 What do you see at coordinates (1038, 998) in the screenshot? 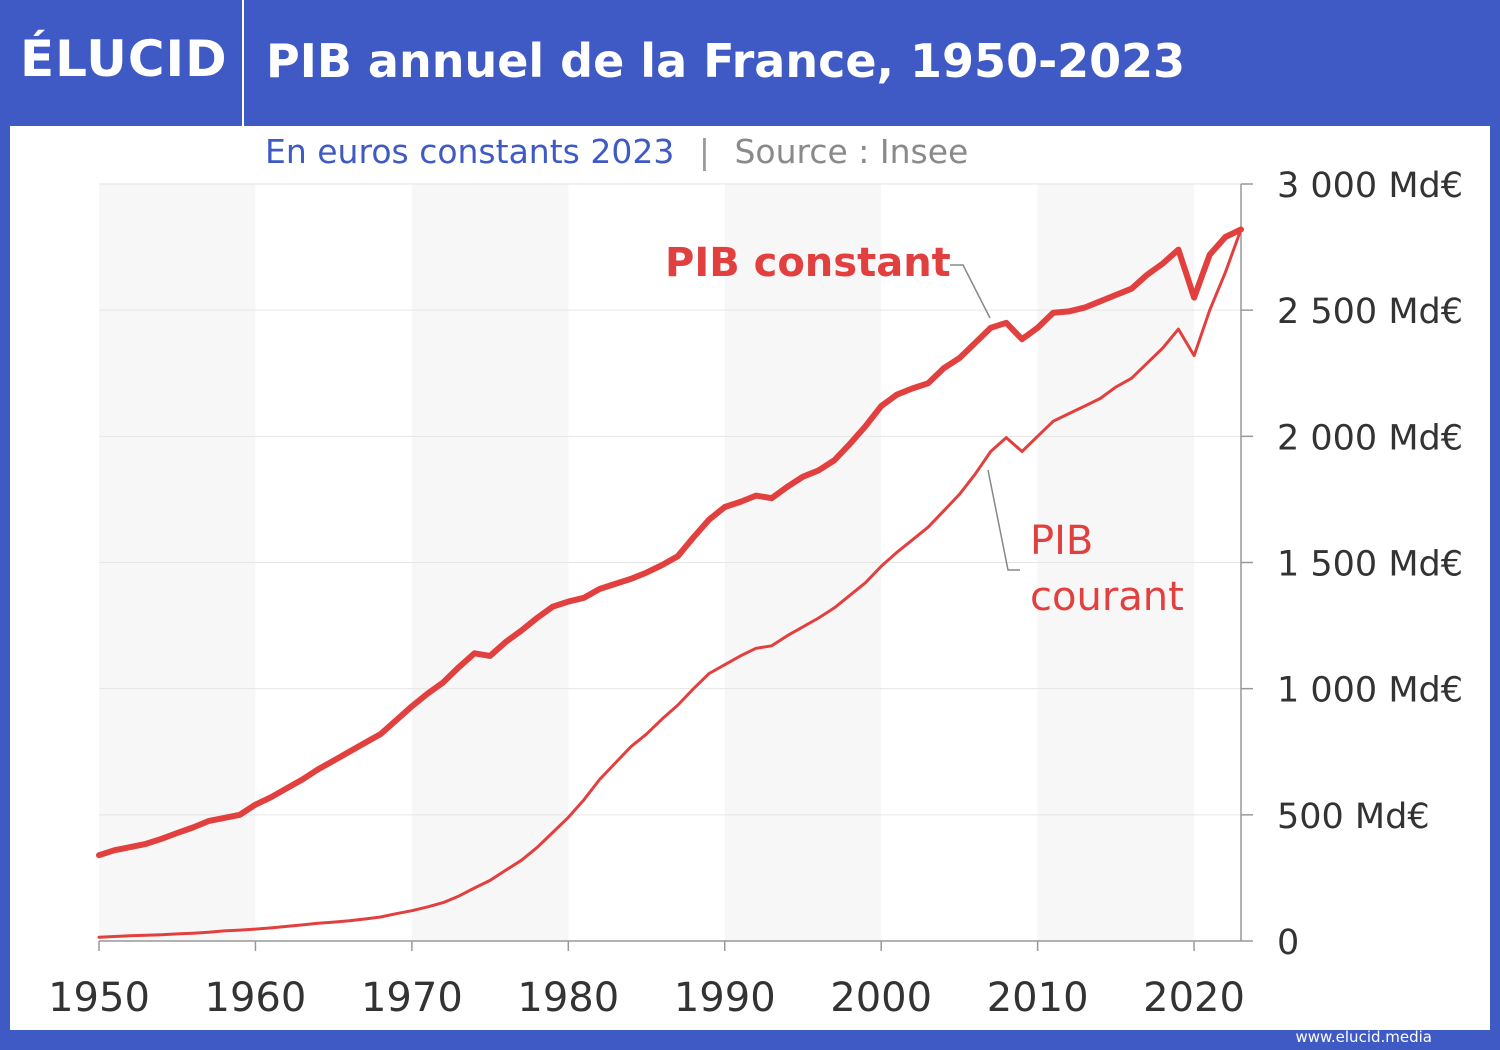
I see `x-tick-label: 2010` at bounding box center [1038, 998].